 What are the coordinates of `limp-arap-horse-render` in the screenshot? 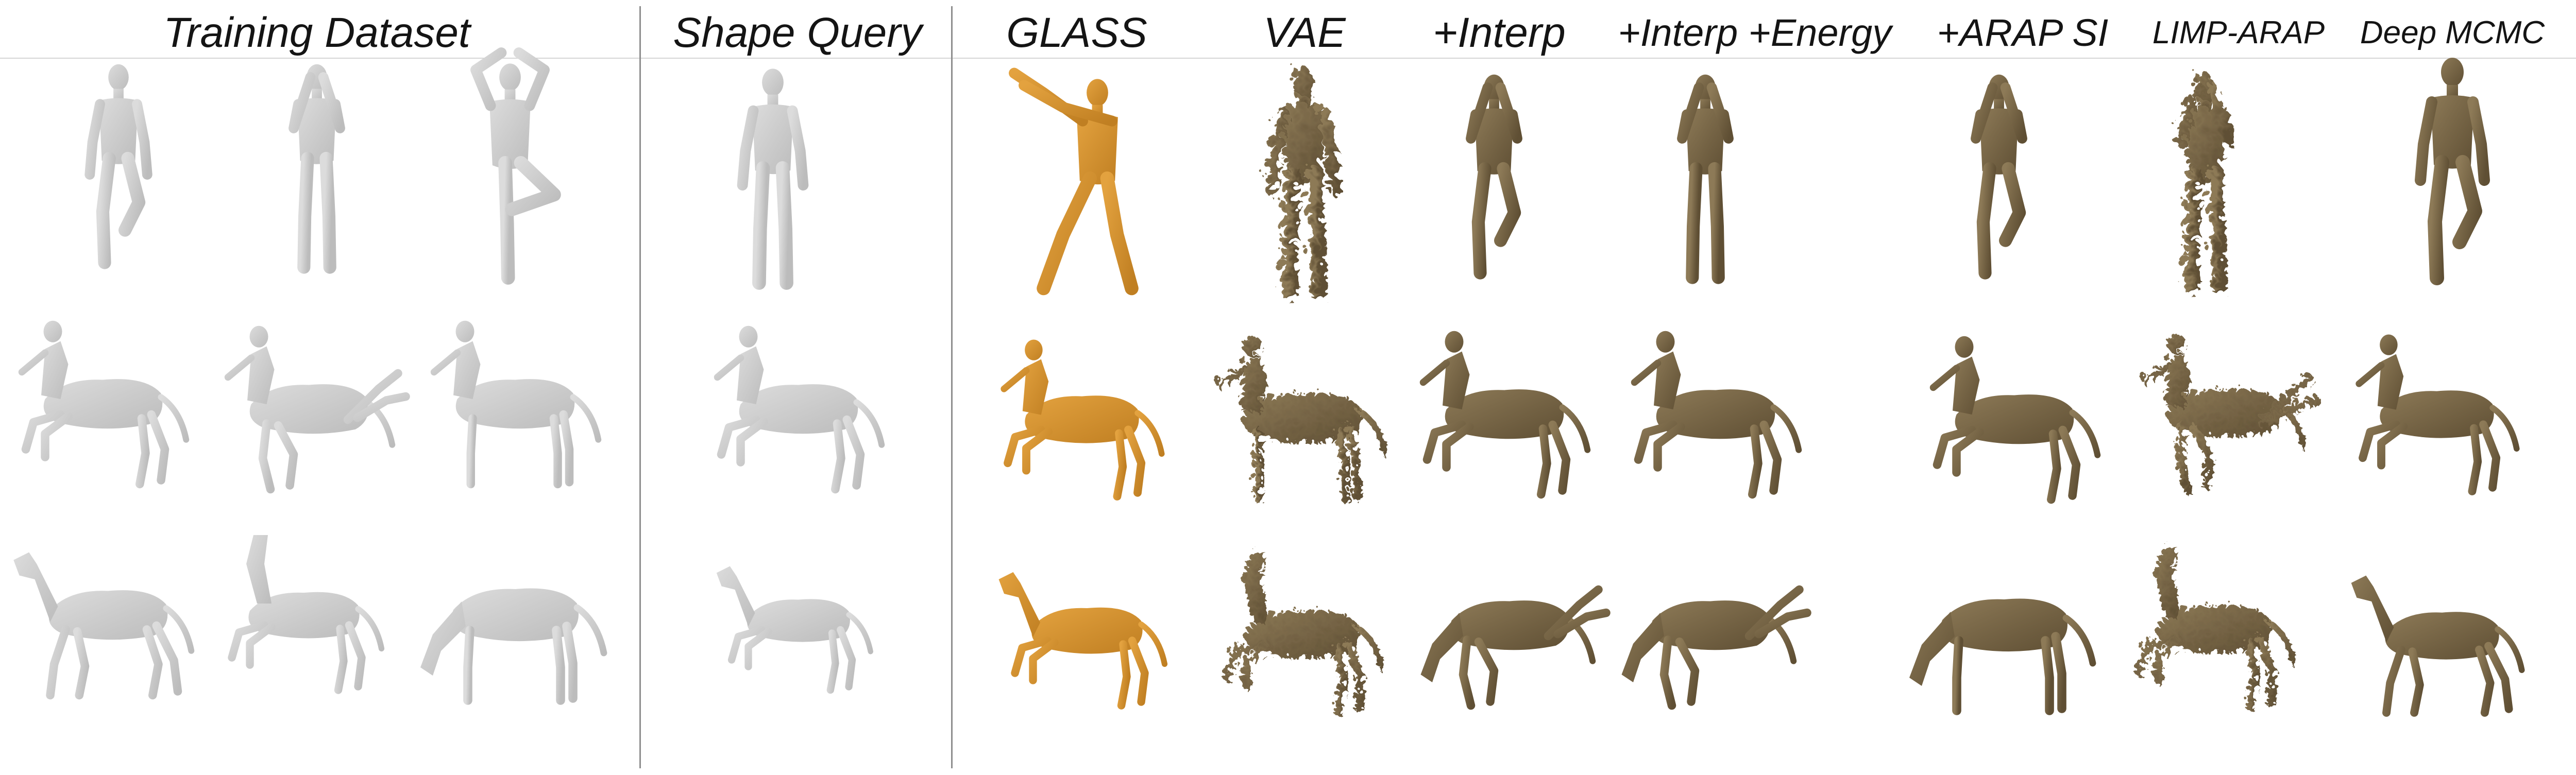 It's located at (2212, 625).